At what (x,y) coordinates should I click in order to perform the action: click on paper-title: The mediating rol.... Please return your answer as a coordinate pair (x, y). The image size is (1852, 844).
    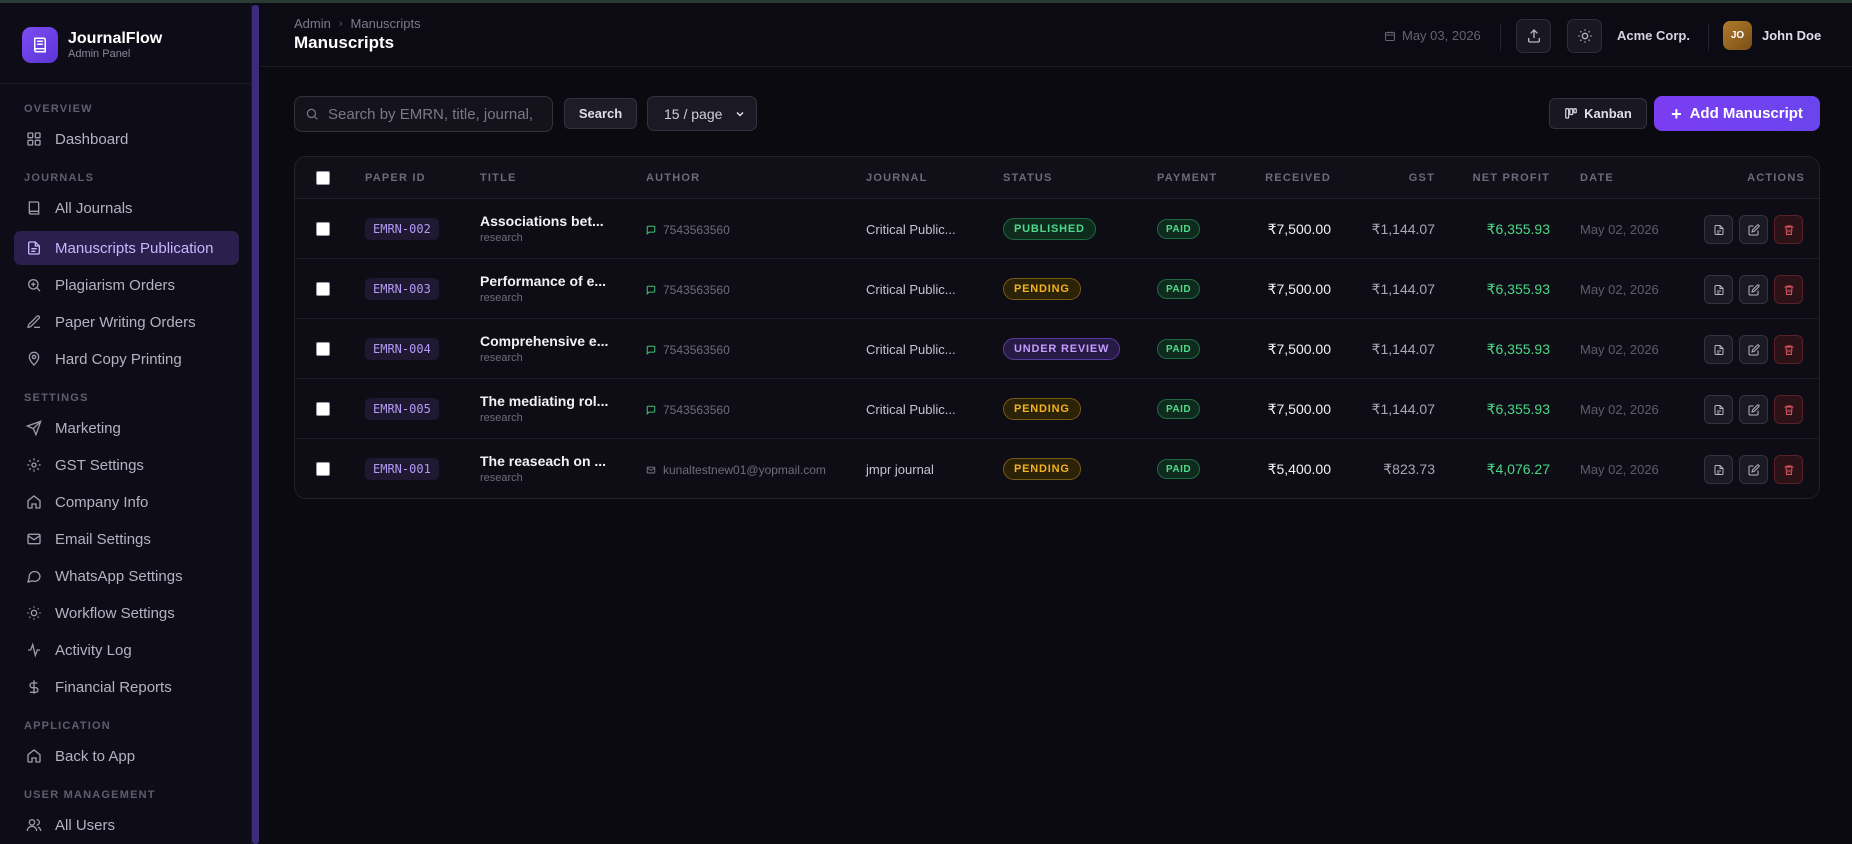
    Looking at the image, I should click on (544, 401).